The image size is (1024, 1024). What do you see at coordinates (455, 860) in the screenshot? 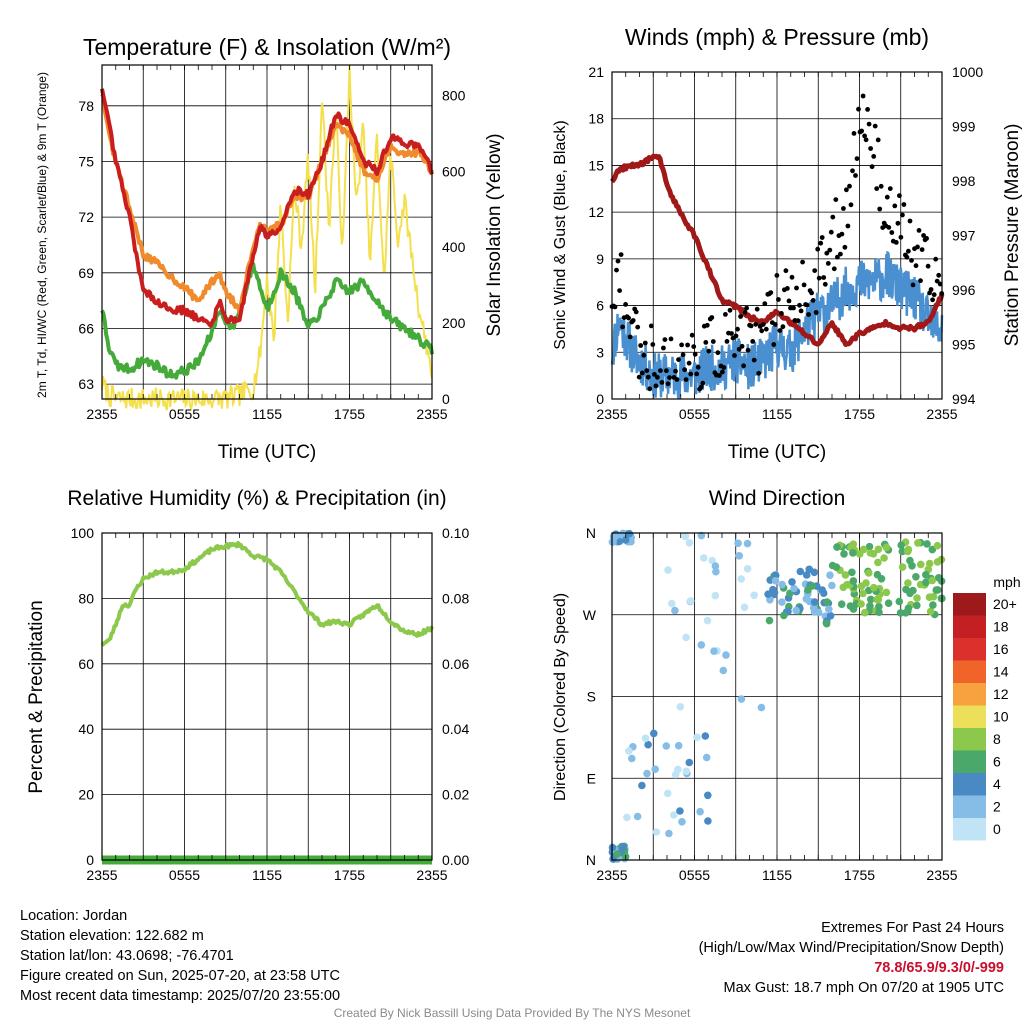
I see `rh-ytick-label-right: 0.00` at bounding box center [455, 860].